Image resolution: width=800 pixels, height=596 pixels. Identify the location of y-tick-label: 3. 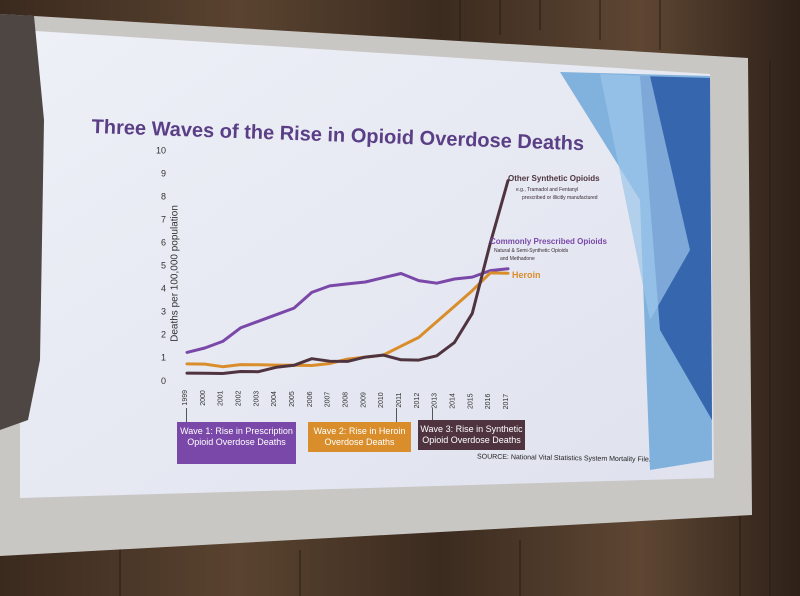
(163, 312).